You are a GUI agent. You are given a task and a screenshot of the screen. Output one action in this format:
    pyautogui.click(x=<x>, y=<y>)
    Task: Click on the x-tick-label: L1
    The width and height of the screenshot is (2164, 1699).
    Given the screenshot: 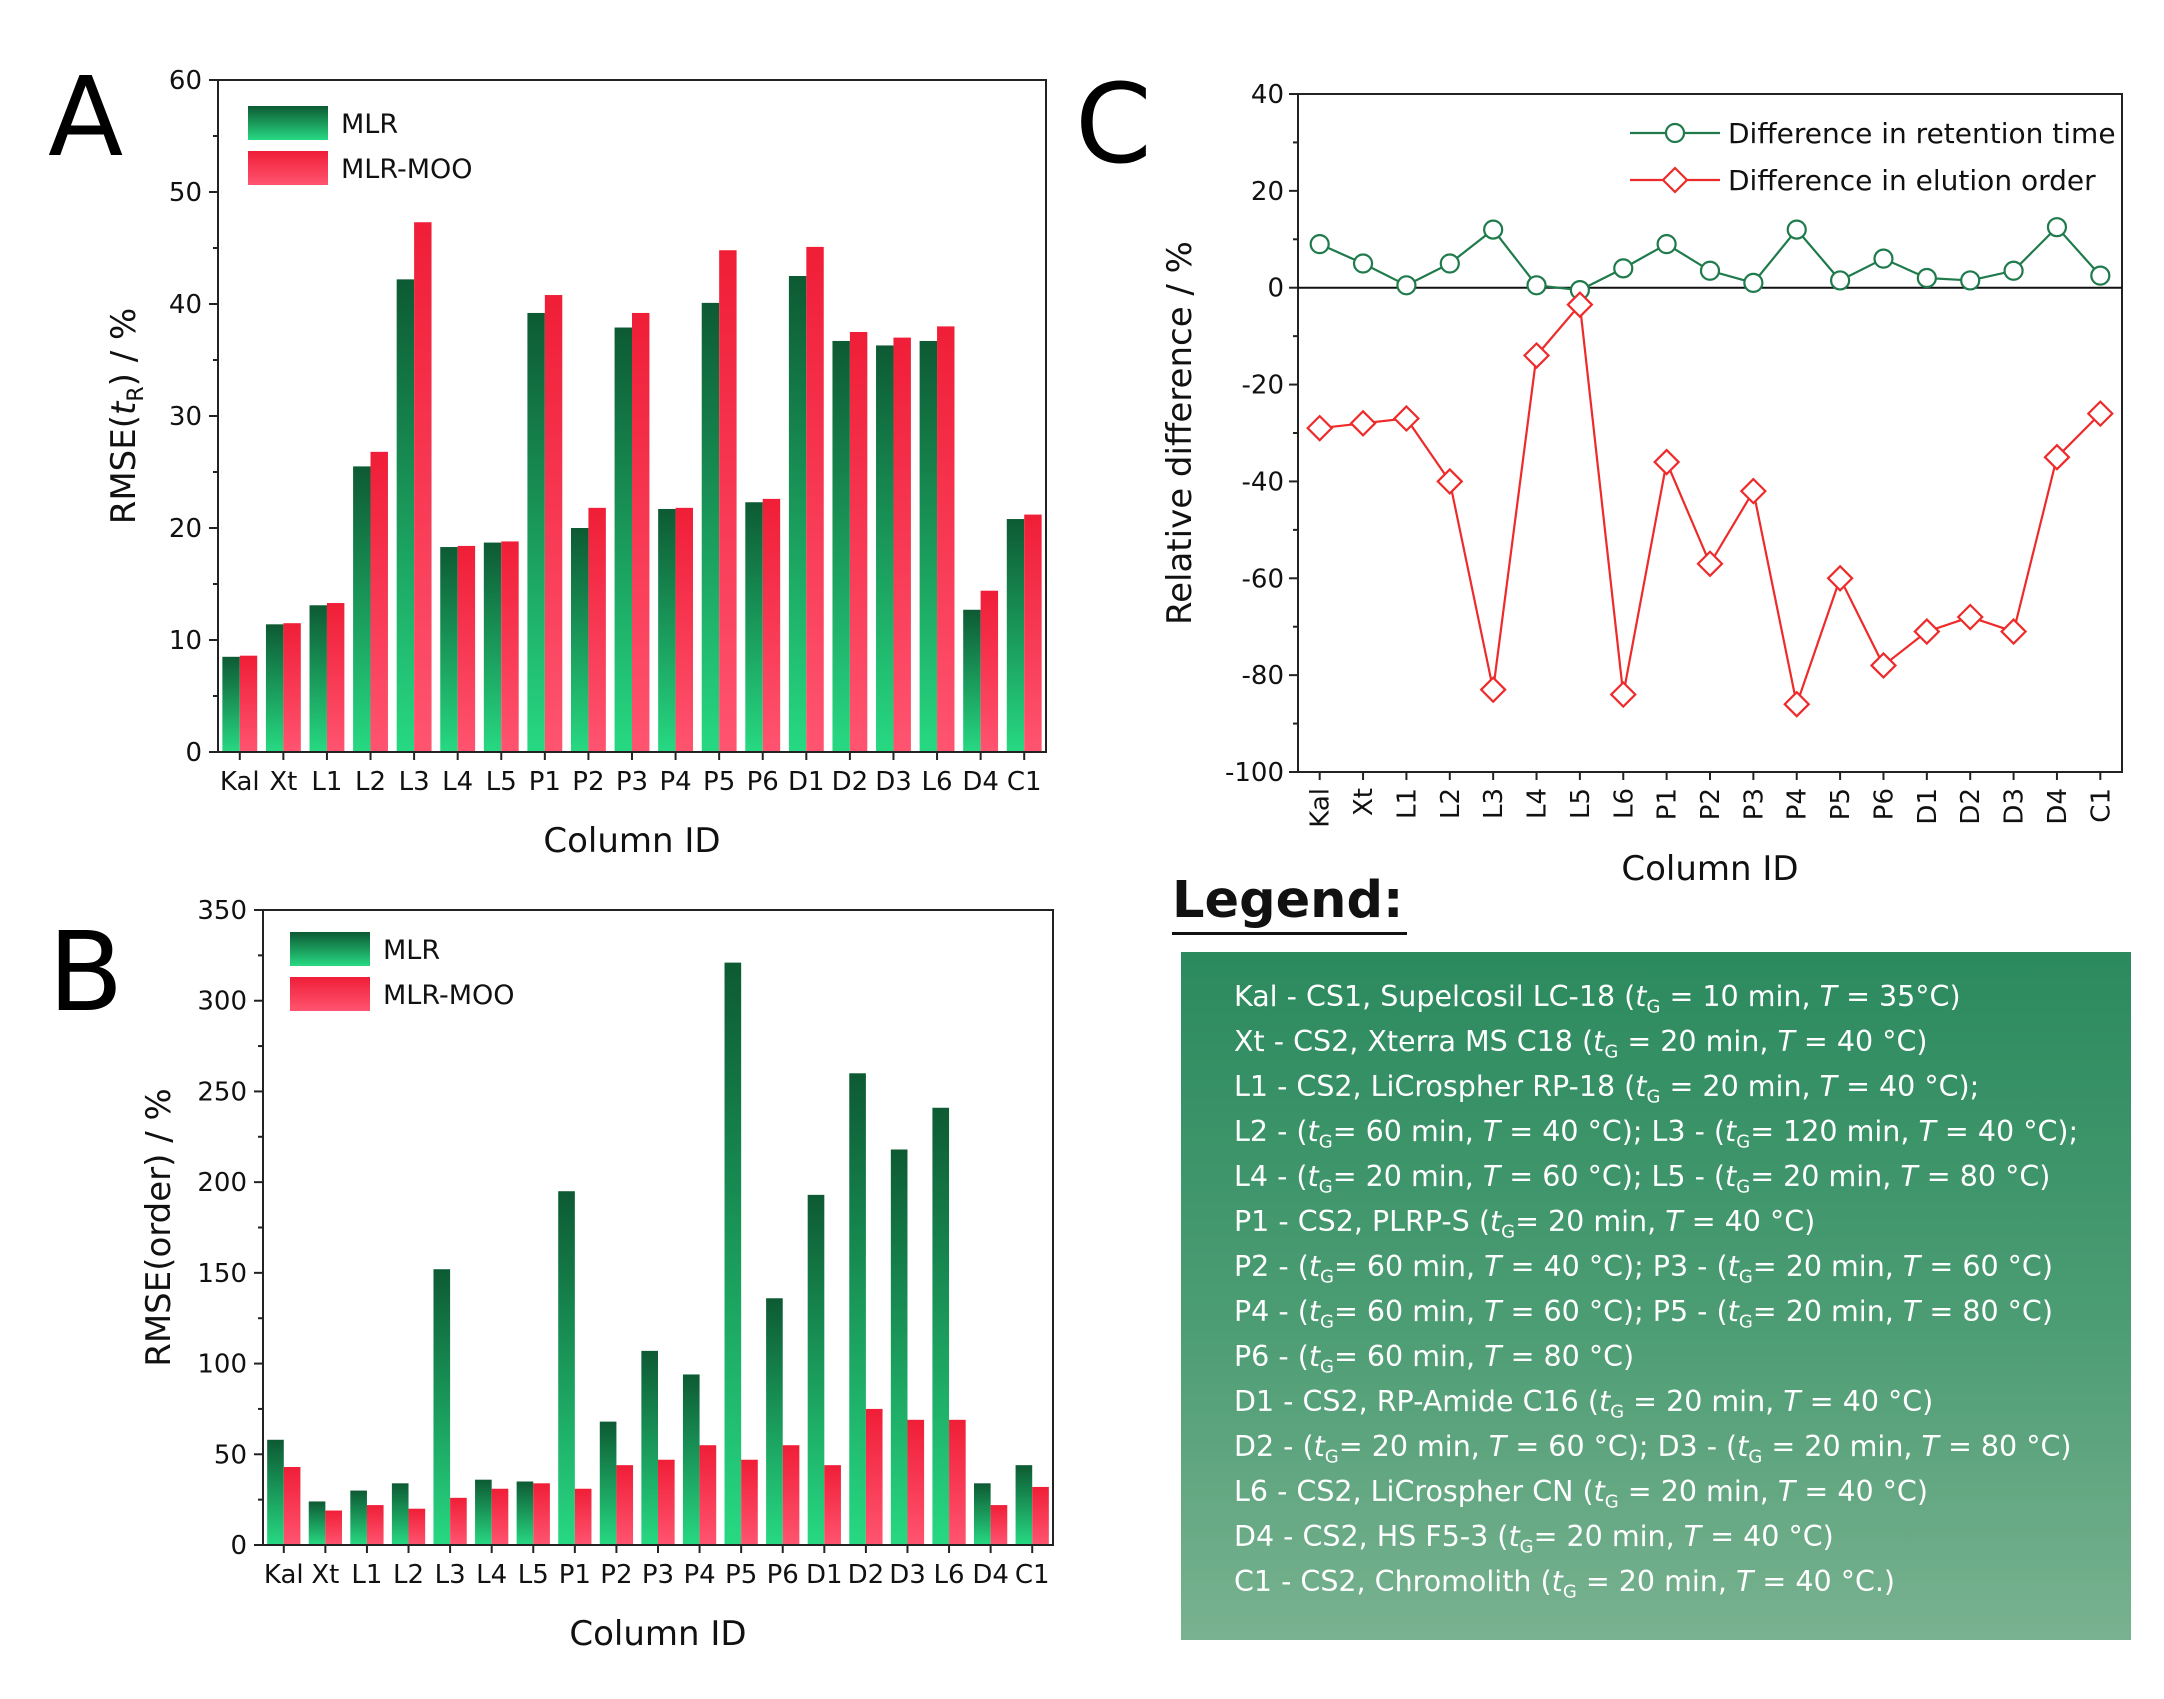 What is the action you would take?
    pyautogui.click(x=1407, y=803)
    